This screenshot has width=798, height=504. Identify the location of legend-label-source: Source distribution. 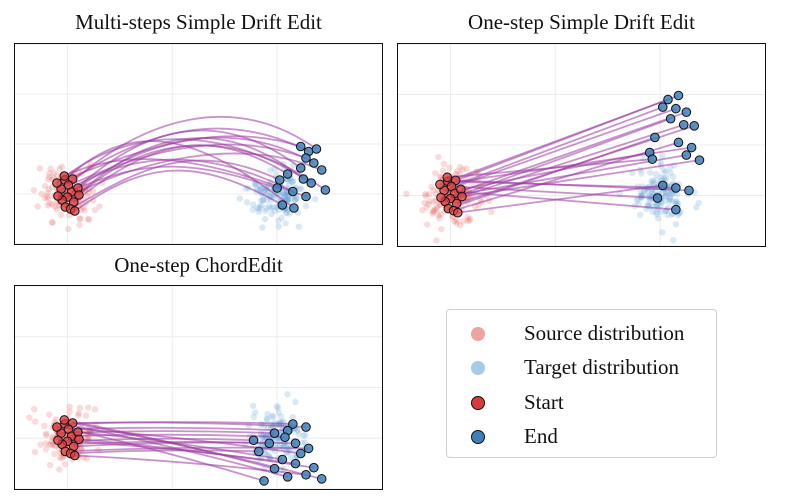
(604, 333).